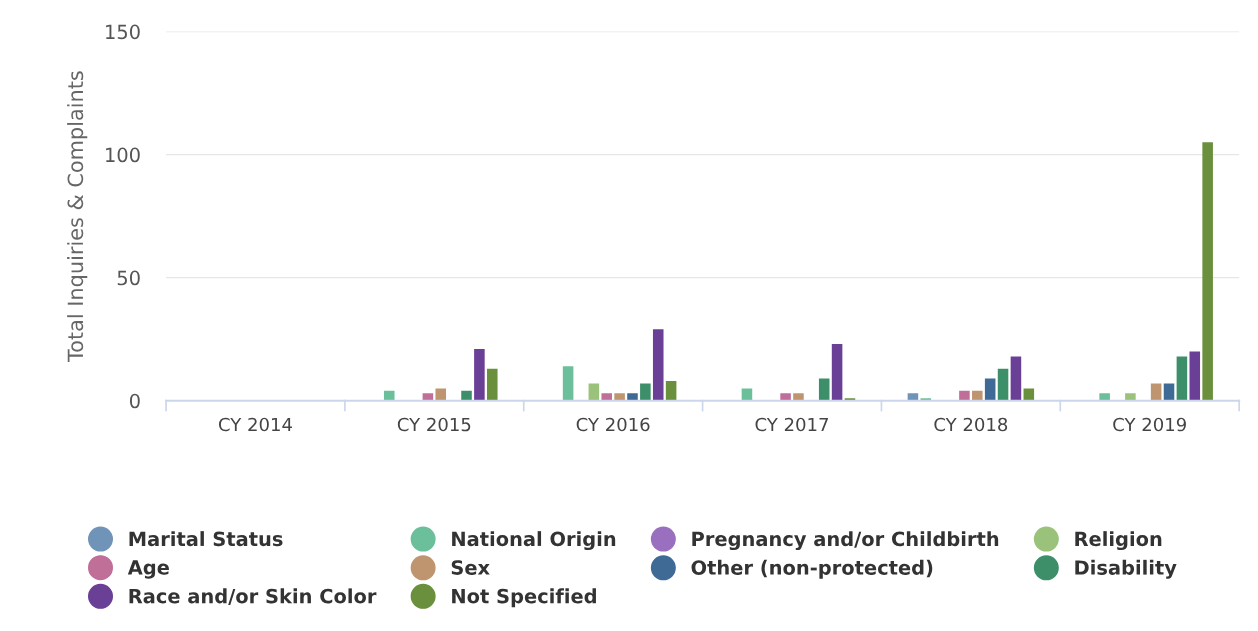 The height and width of the screenshot is (631, 1258). What do you see at coordinates (148, 569) in the screenshot?
I see `legend-label: Age` at bounding box center [148, 569].